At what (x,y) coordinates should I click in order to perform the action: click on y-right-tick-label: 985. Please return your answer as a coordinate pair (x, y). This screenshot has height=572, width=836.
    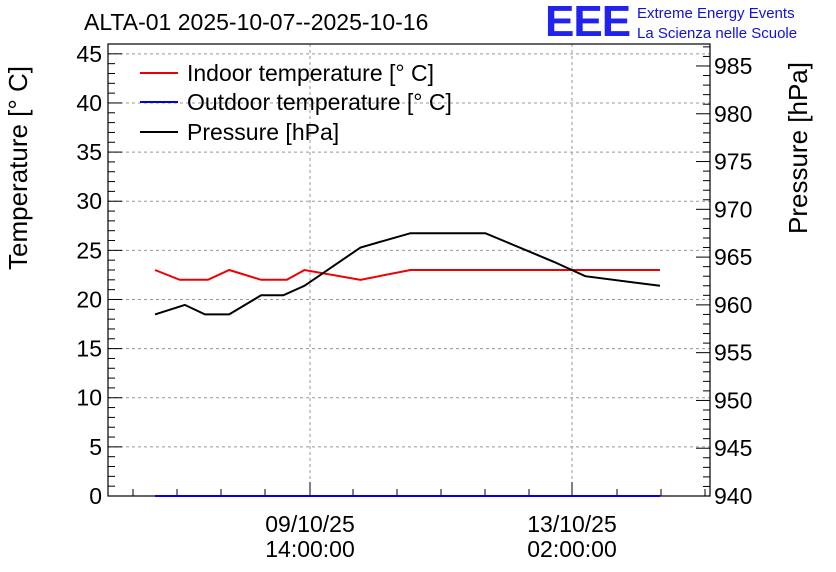
    Looking at the image, I should click on (733, 66).